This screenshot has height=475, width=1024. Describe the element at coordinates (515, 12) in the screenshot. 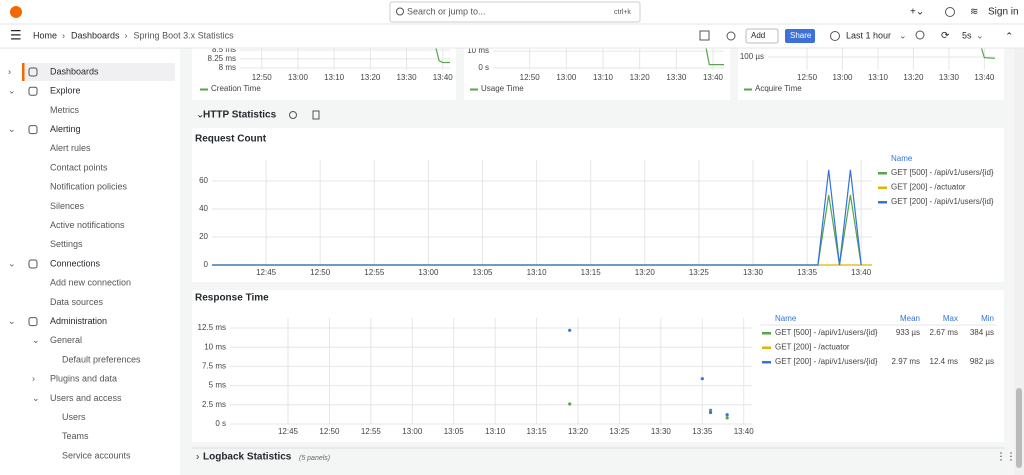

I see `search-box` at that location.